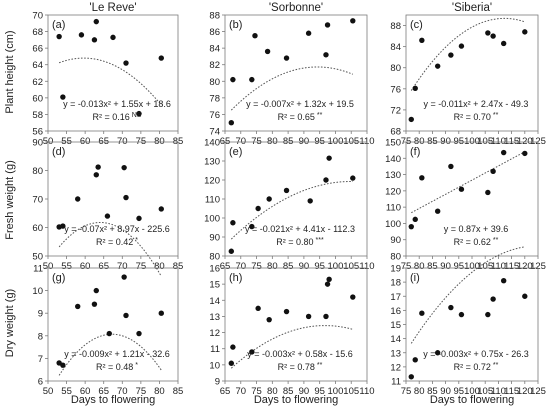 This screenshot has height=410, width=550. What do you see at coordinates (40, 382) in the screenshot?
I see `y-tick-label: 6` at bounding box center [40, 382].